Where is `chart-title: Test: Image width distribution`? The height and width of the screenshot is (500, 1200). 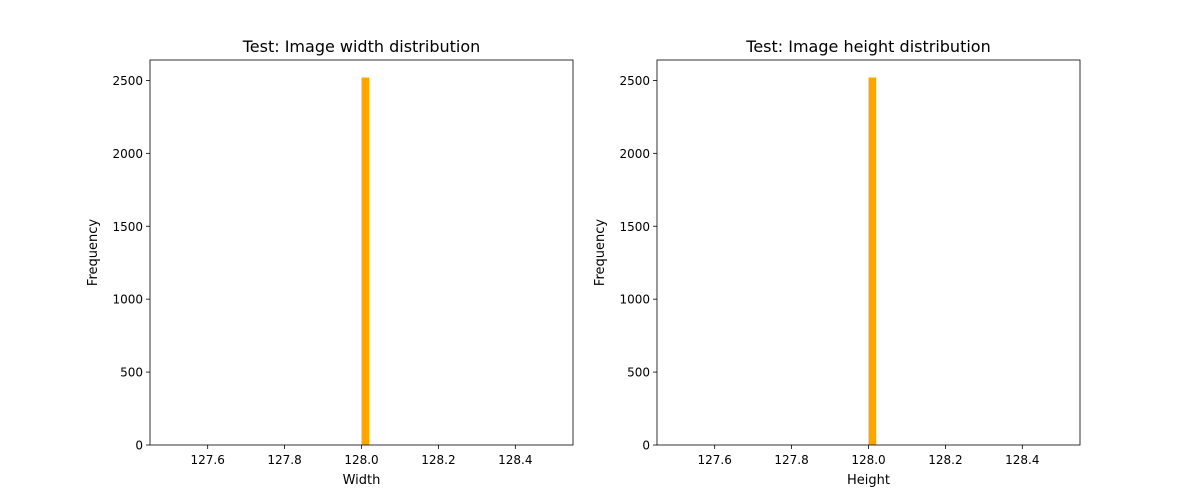
chart-title: Test: Image width distribution is located at coordinates (361, 46).